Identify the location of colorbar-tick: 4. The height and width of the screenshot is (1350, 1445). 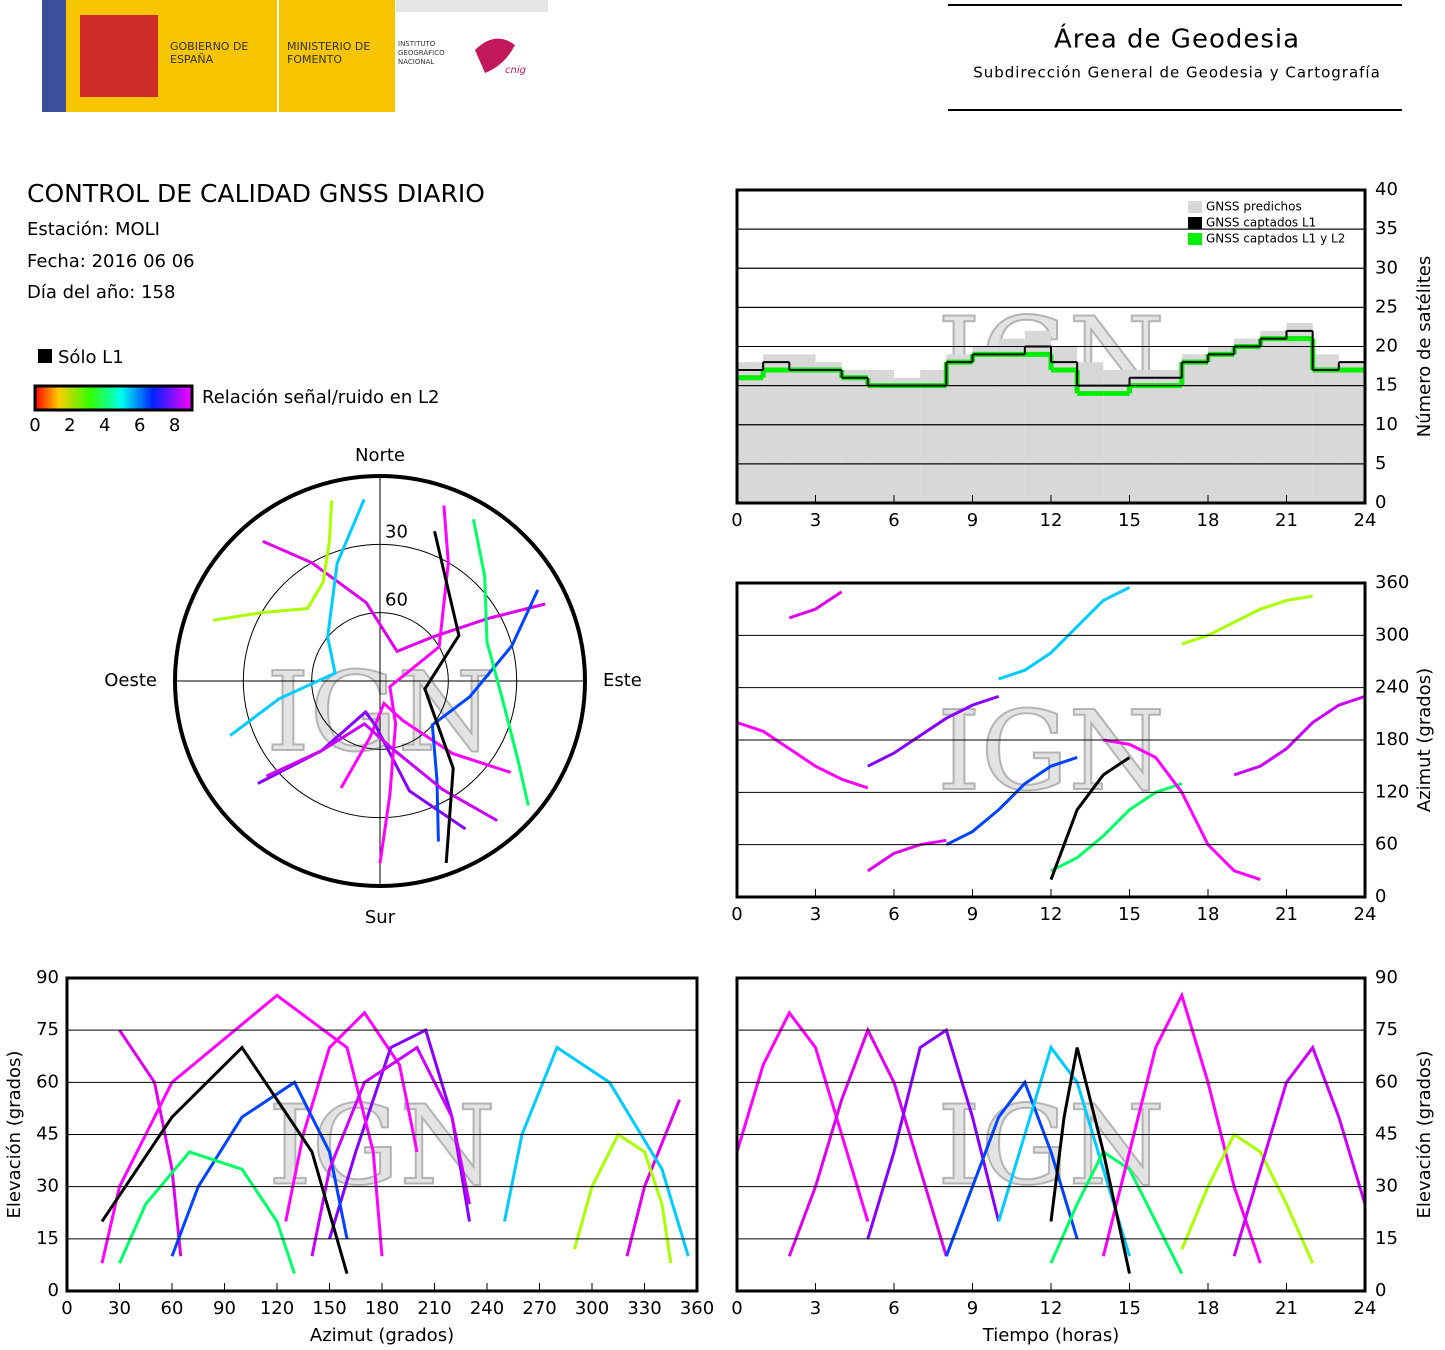
(104, 425).